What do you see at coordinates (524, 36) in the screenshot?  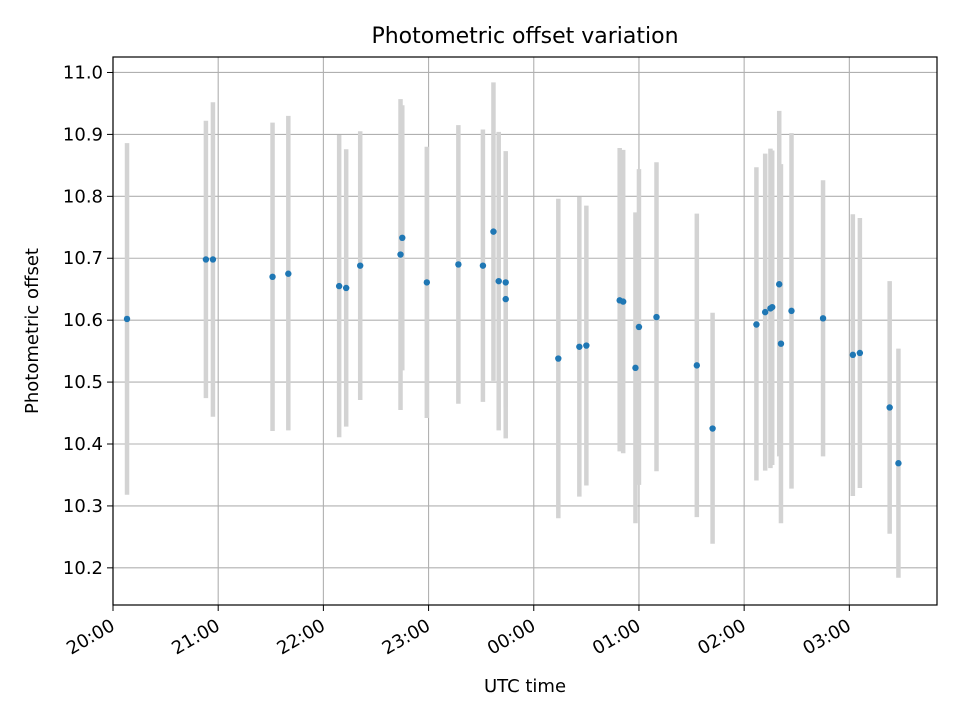 I see `chart-title: Photometric offset variation` at bounding box center [524, 36].